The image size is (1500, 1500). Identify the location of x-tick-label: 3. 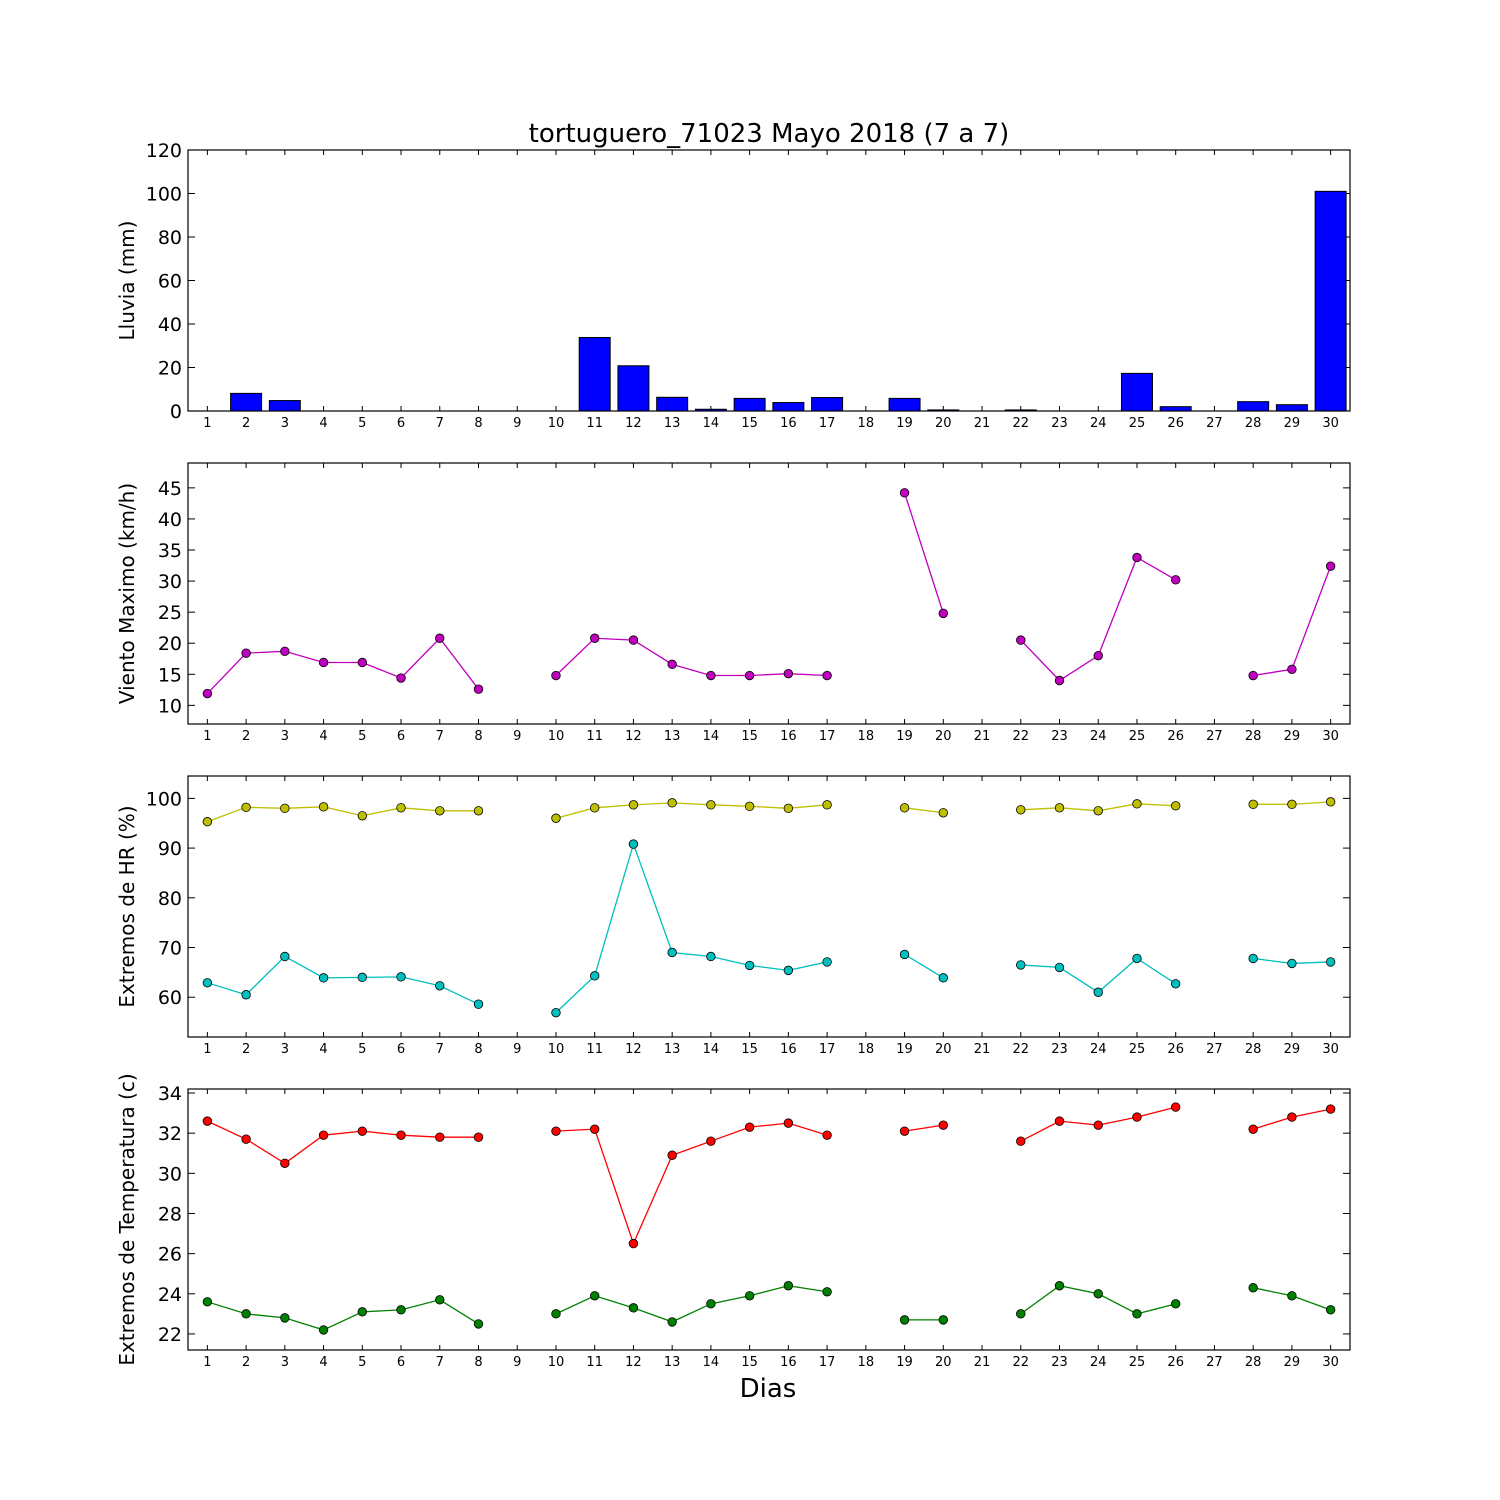
(285, 1049).